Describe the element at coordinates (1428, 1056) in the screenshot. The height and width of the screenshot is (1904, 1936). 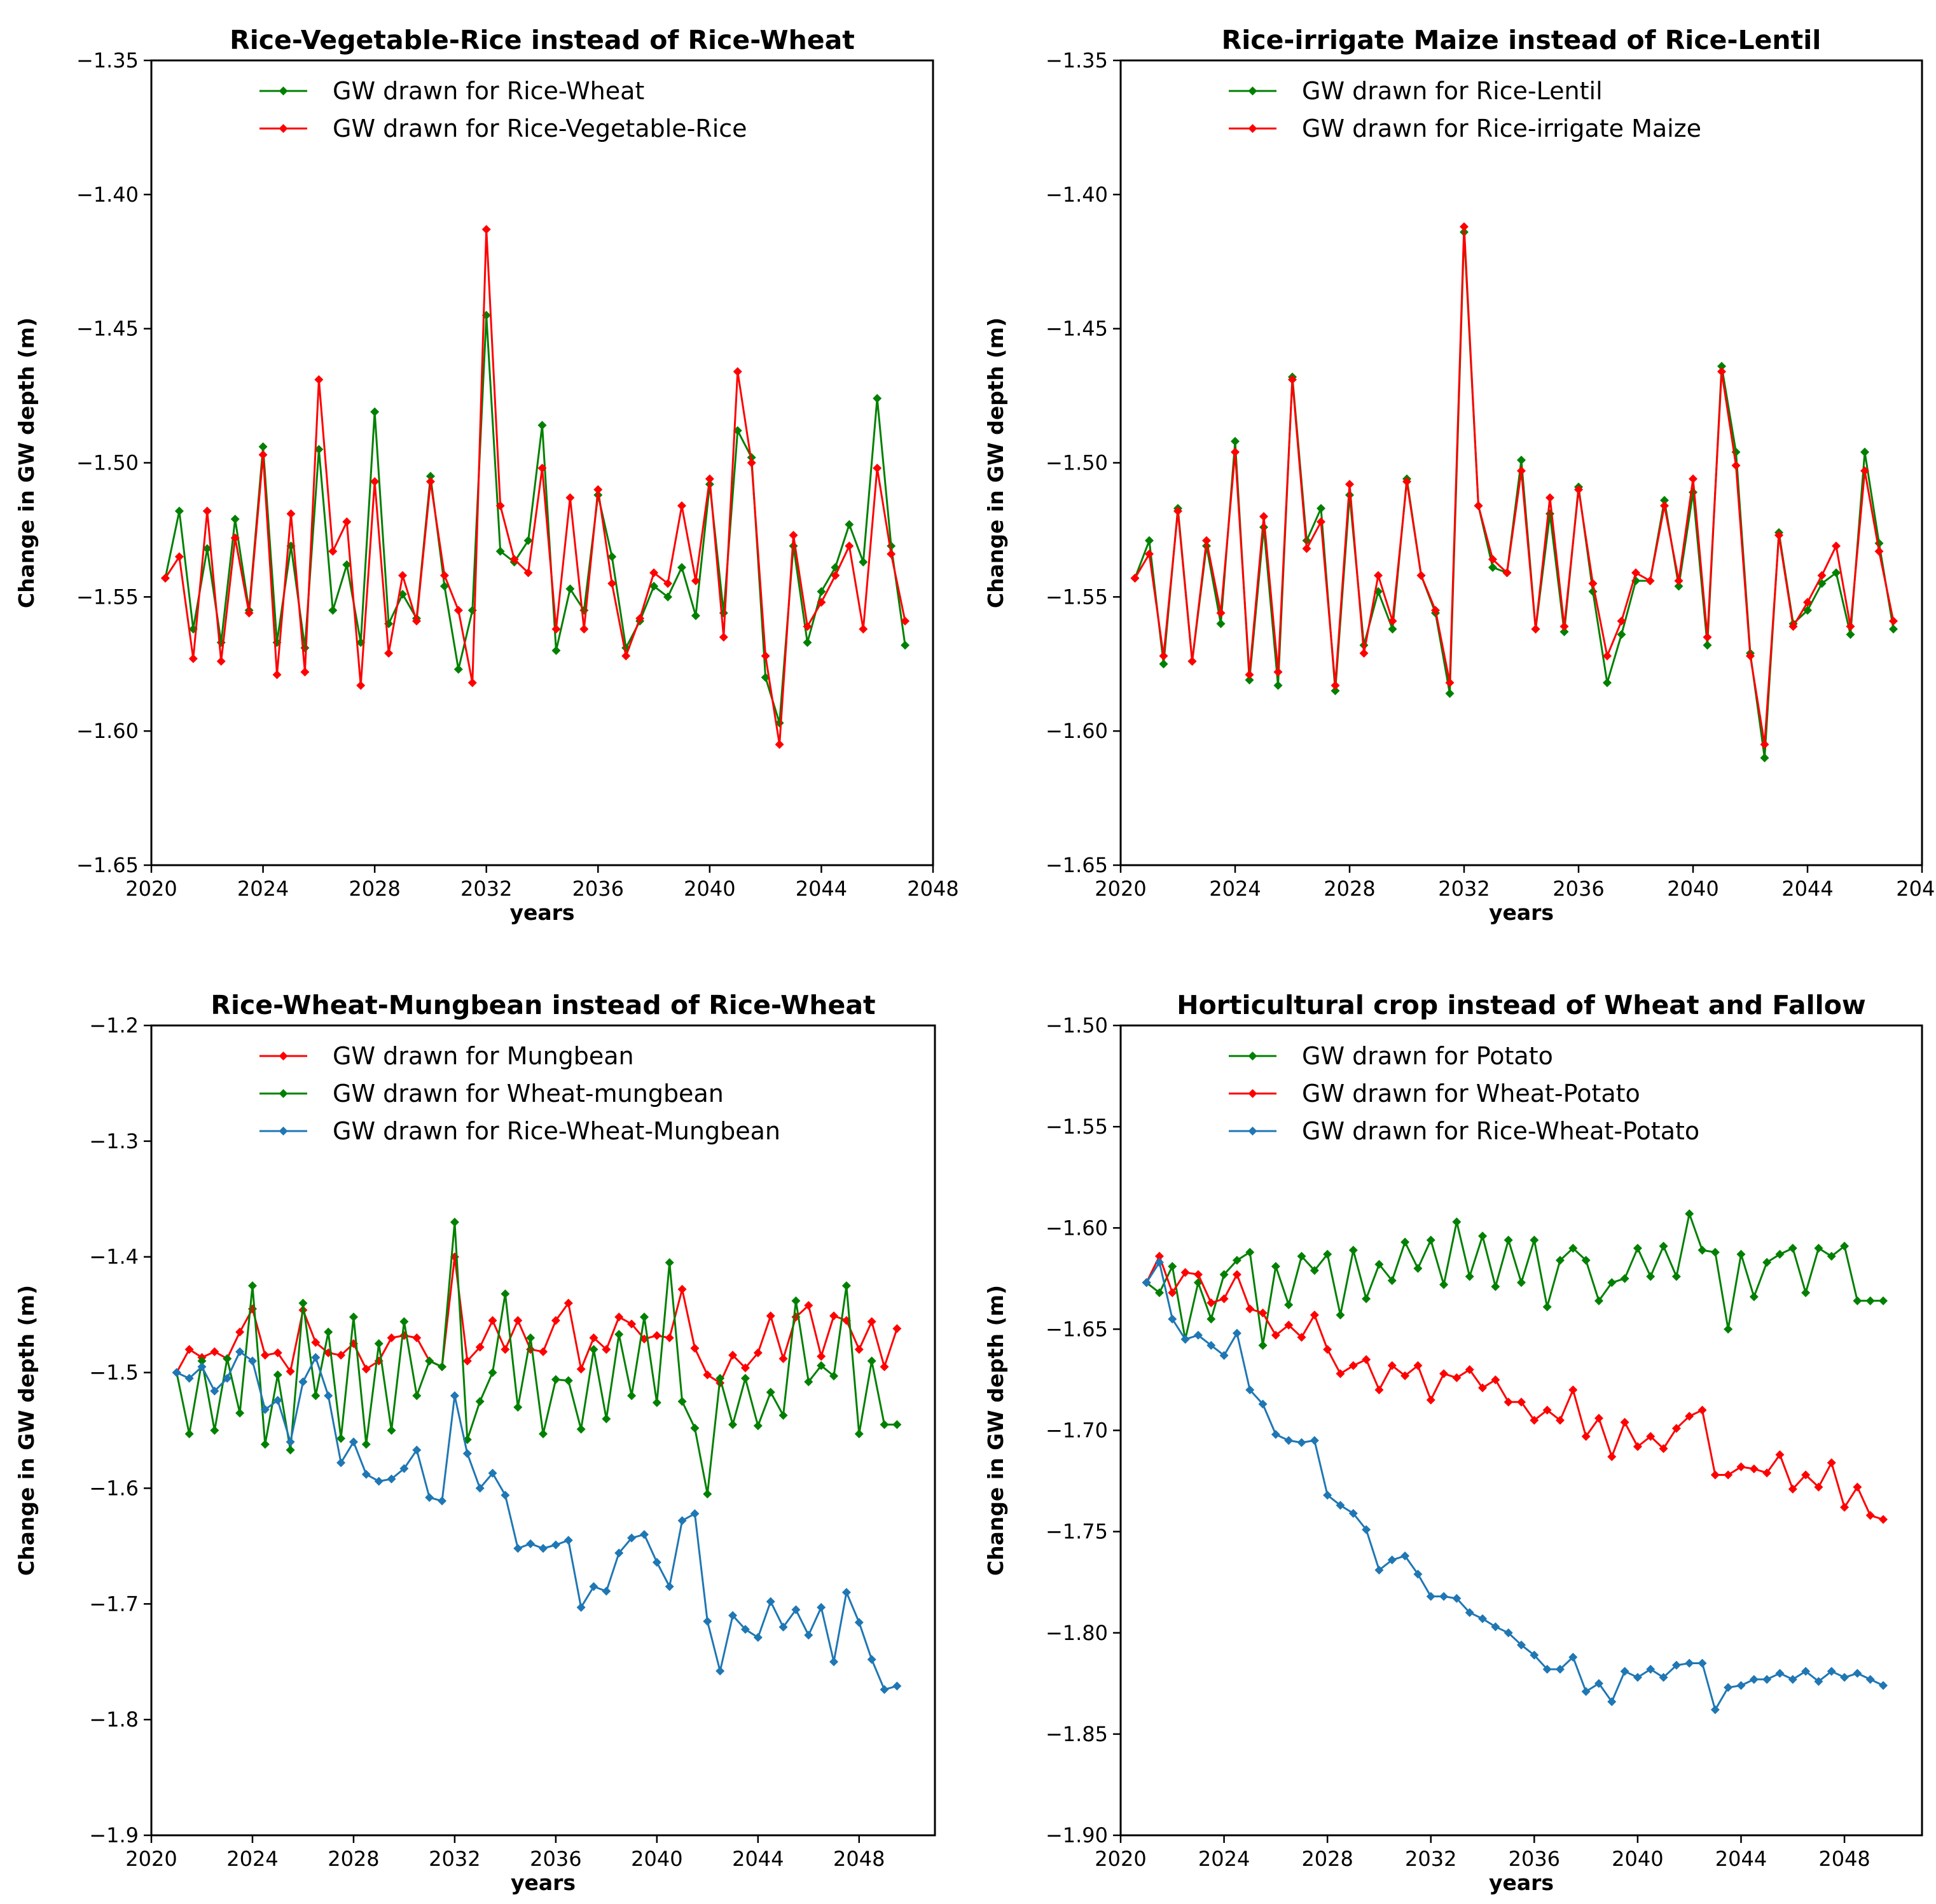
I see `legend-label: GW drawn for Potato` at that location.